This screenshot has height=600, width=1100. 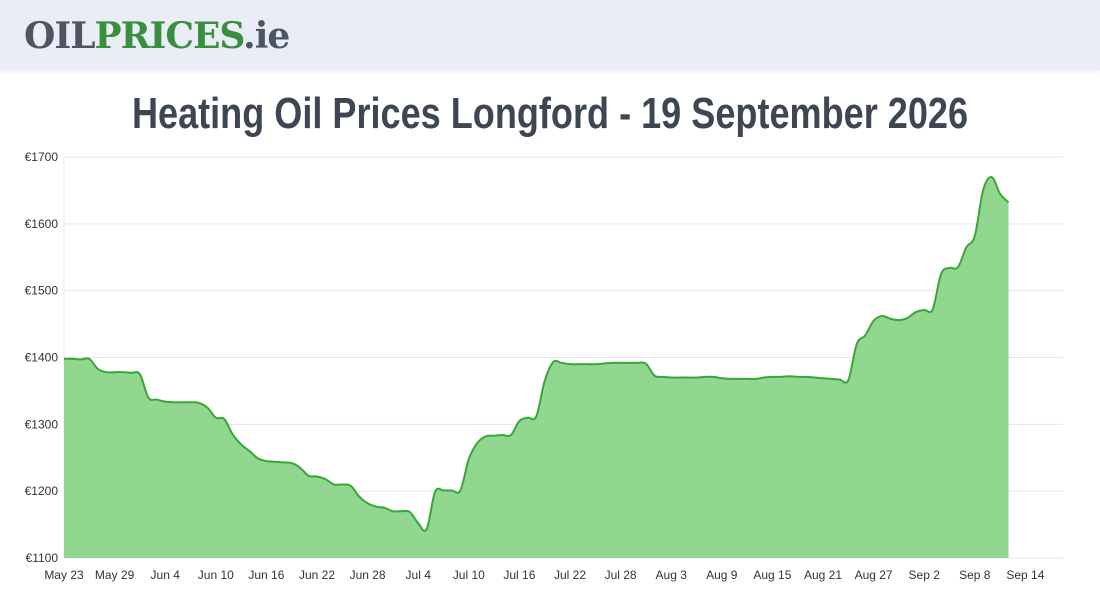 I want to click on site-header: OILPRICES.ie, so click(x=550, y=35).